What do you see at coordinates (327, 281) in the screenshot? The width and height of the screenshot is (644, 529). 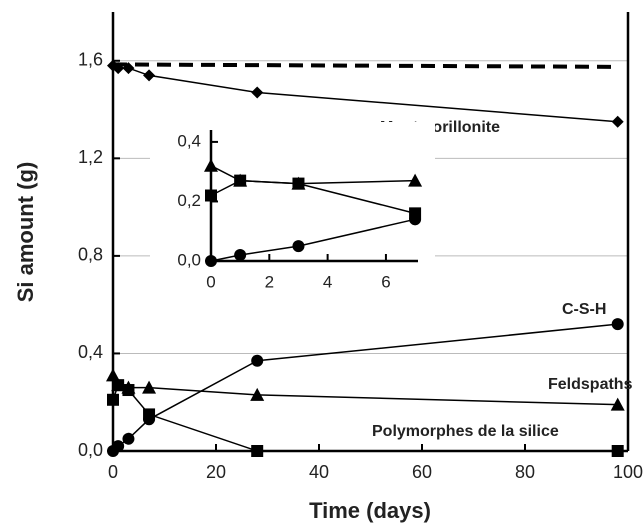 I see `x-tick-label: 4` at bounding box center [327, 281].